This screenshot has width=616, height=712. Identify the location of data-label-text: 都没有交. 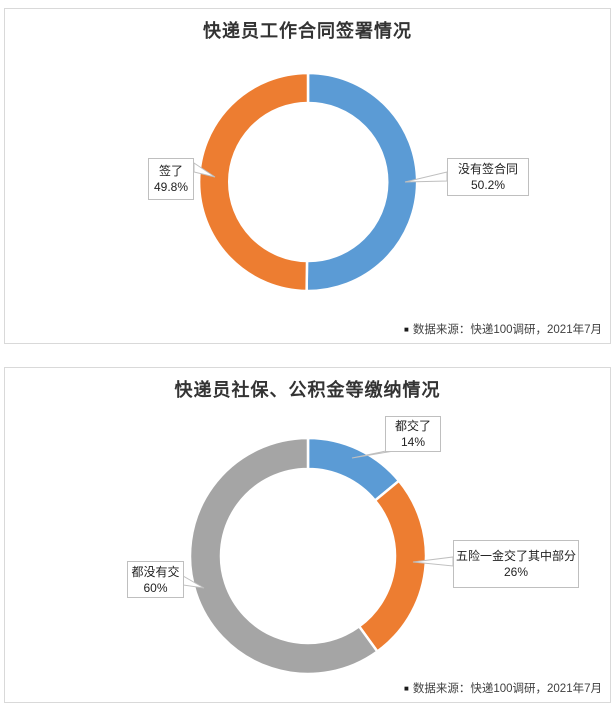
(155, 571).